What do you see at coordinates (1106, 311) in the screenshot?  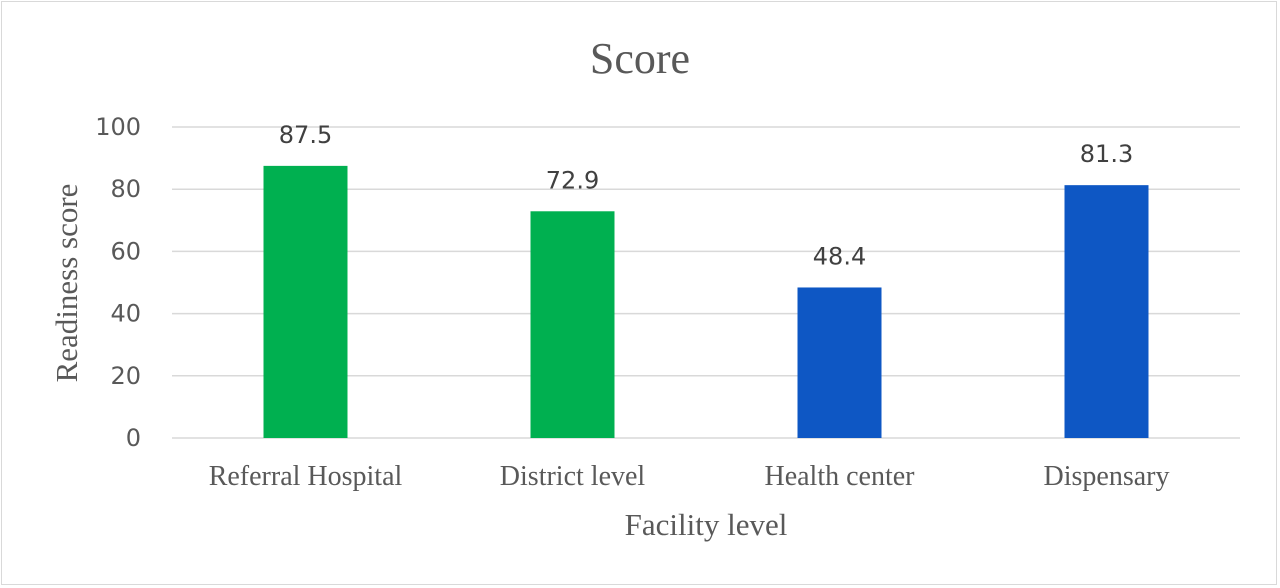 I see `bar-dispensary` at bounding box center [1106, 311].